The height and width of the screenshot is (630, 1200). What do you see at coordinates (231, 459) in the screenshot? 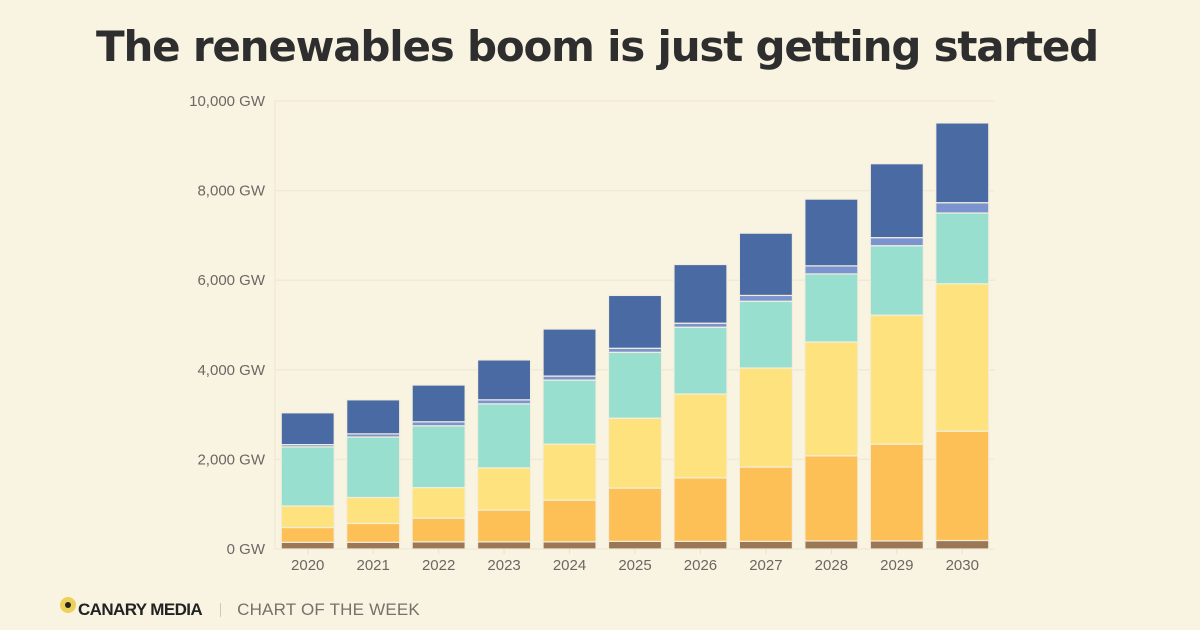
I see `y-tick-label: 2,000 GW` at bounding box center [231, 459].